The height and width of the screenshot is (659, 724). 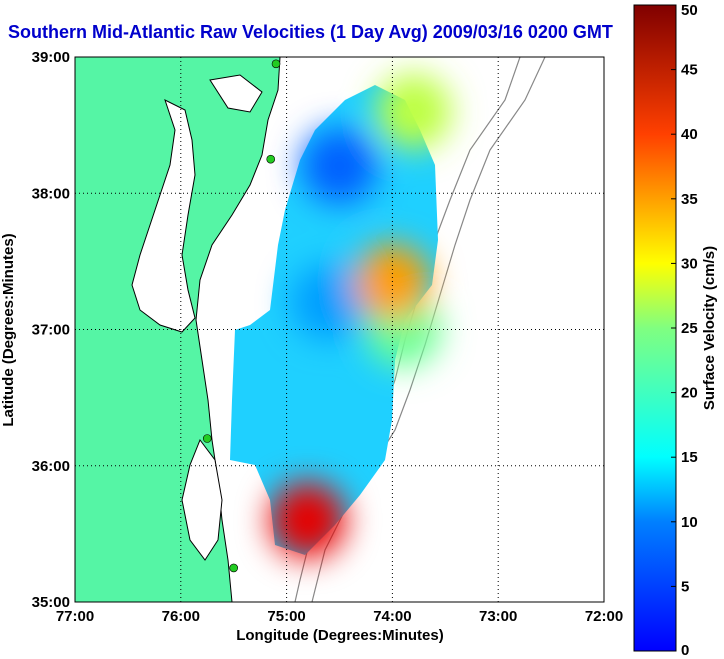 I want to click on colorbar-tick-label: 45, so click(x=689, y=70).